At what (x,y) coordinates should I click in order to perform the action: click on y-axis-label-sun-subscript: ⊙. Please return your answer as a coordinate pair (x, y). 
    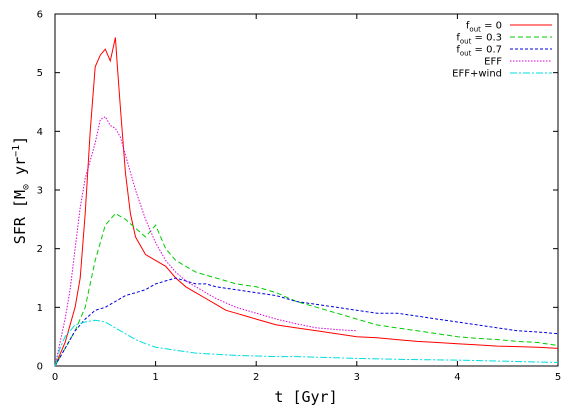
    Looking at the image, I should click on (26, 187).